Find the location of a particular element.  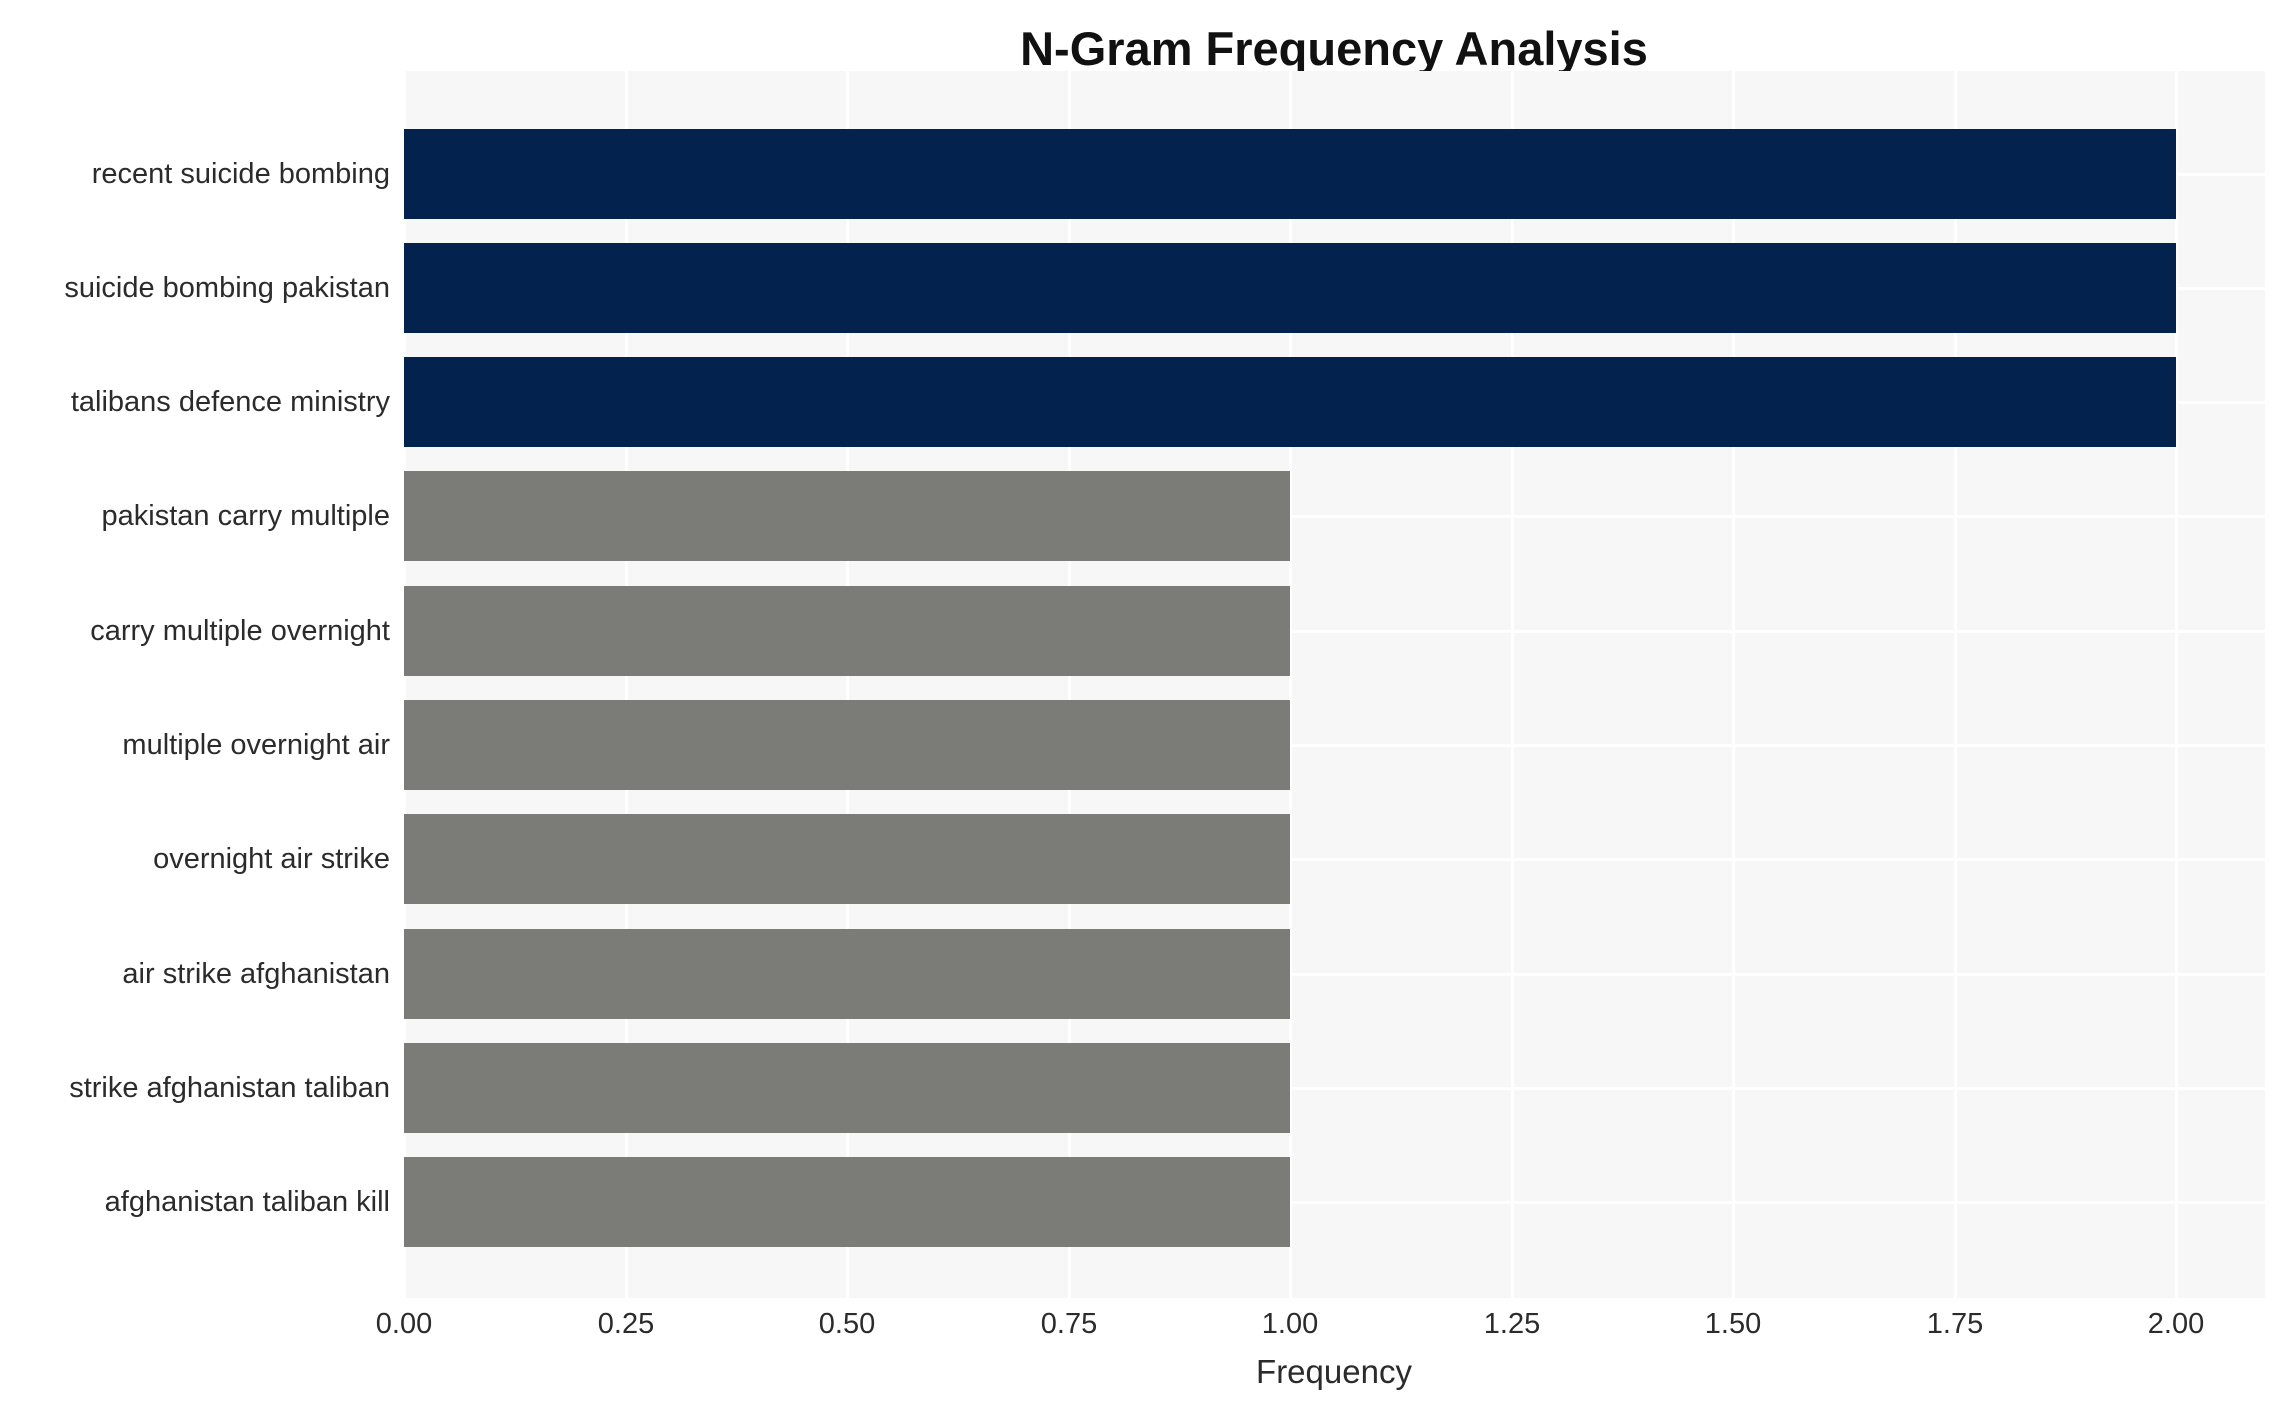

x-tick-label: 1.50 is located at coordinates (1733, 1324).